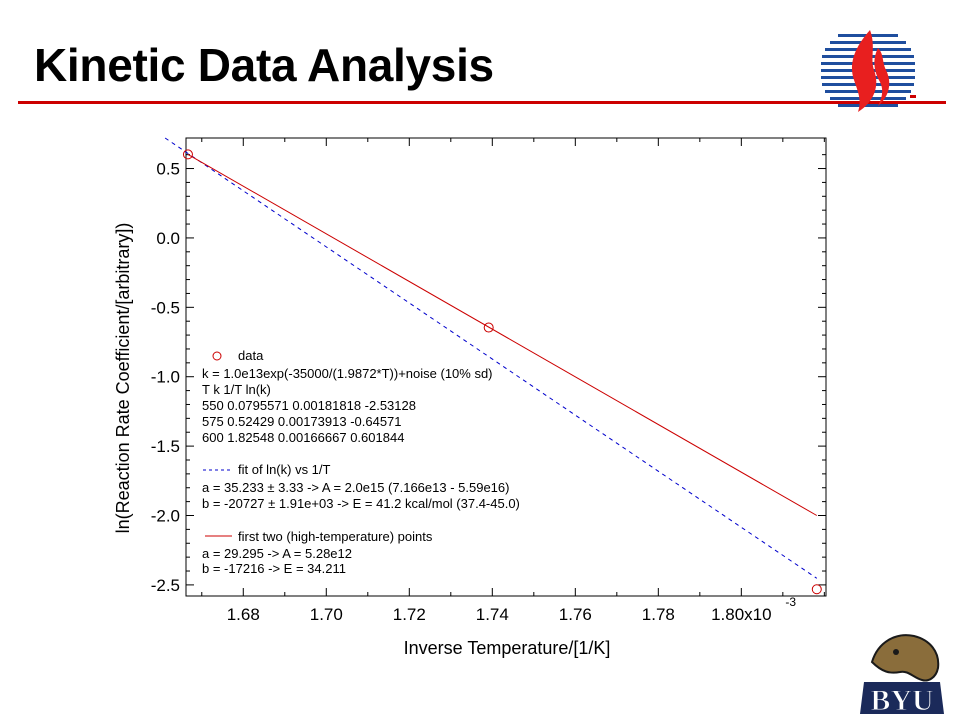  What do you see at coordinates (507, 648) in the screenshot?
I see `x-axis-label: Inverse Temperature/[1/K]` at bounding box center [507, 648].